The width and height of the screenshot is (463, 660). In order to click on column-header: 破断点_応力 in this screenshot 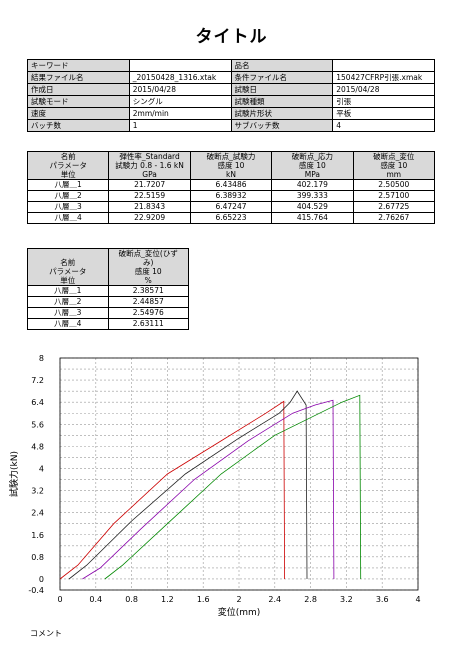, I will do `click(312, 156)`.